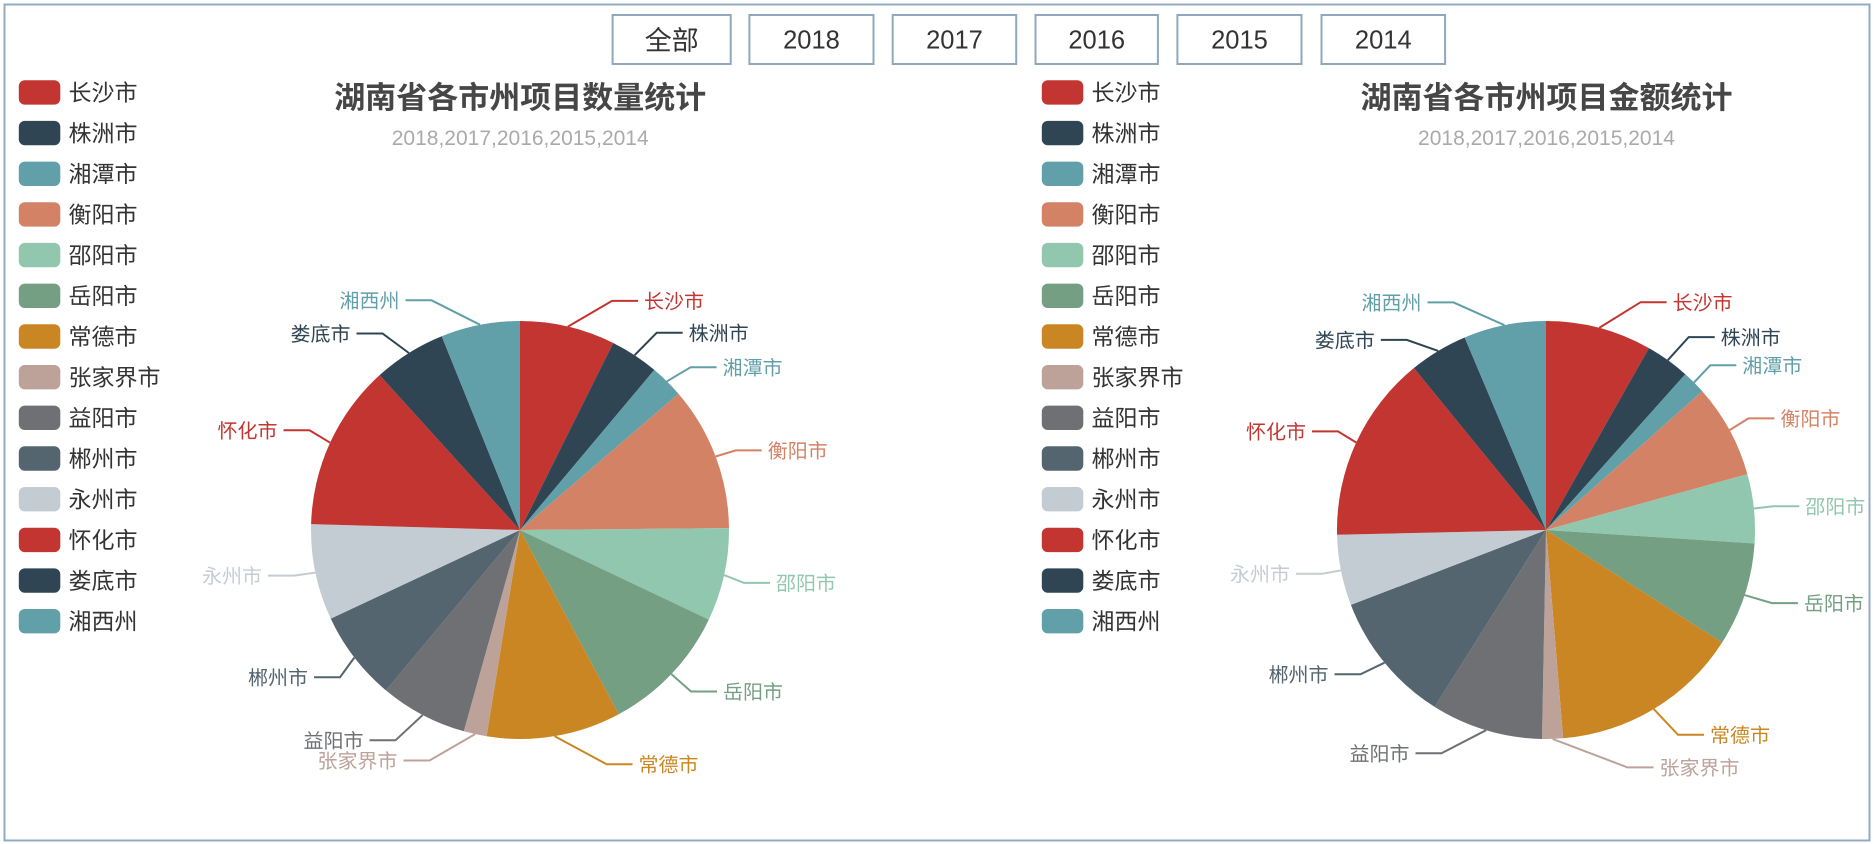 Image resolution: width=1874 pixels, height=844 pixels. Describe the element at coordinates (1239, 41) in the screenshot. I see `svg-text: 2015` at that location.